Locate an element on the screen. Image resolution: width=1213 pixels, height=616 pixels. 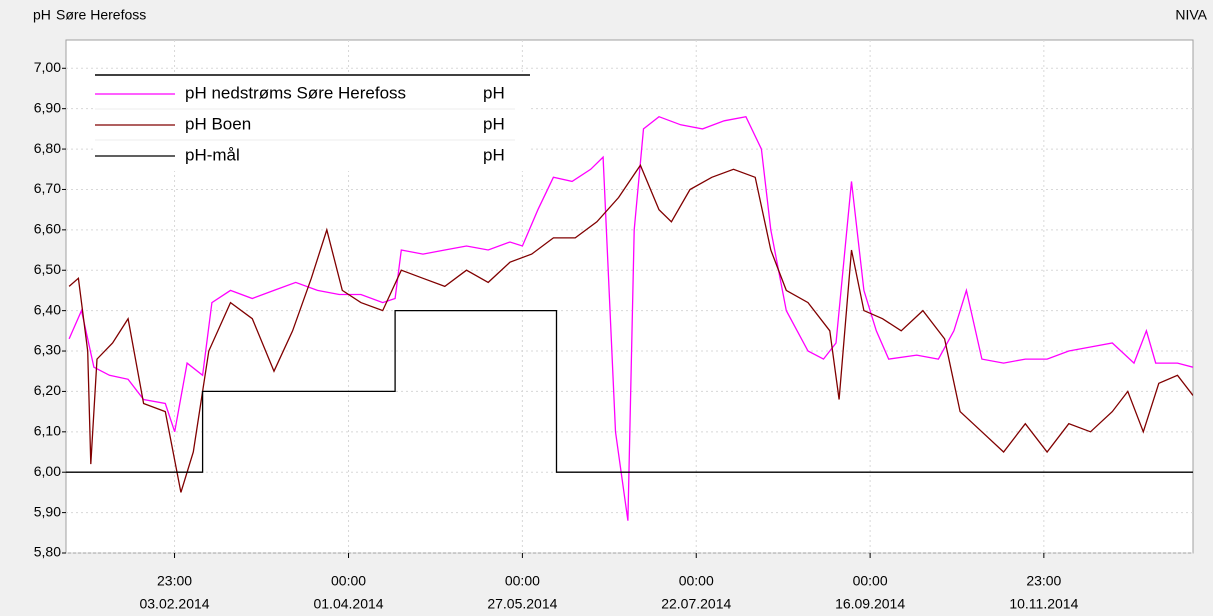
x-tick-label: 22.07.2014 is located at coordinates (696, 604).